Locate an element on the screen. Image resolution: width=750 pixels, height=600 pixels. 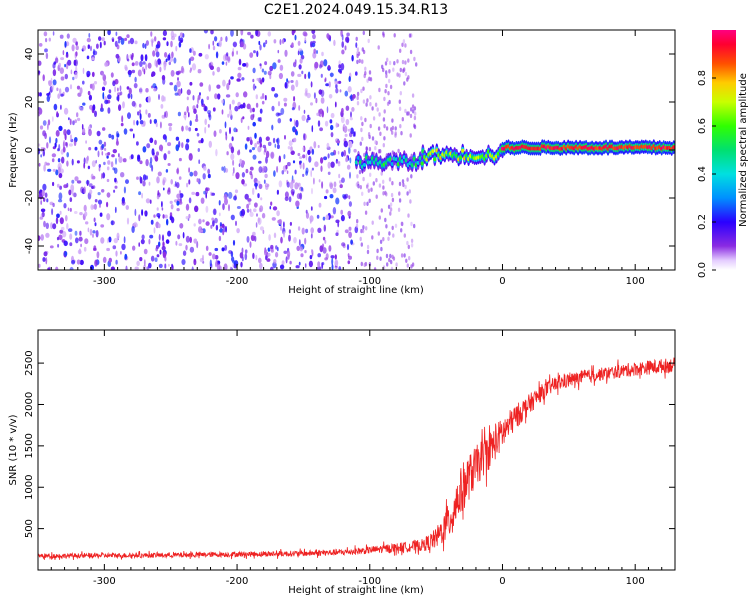
y-tick-label: -20 is located at coordinates (29, 198).